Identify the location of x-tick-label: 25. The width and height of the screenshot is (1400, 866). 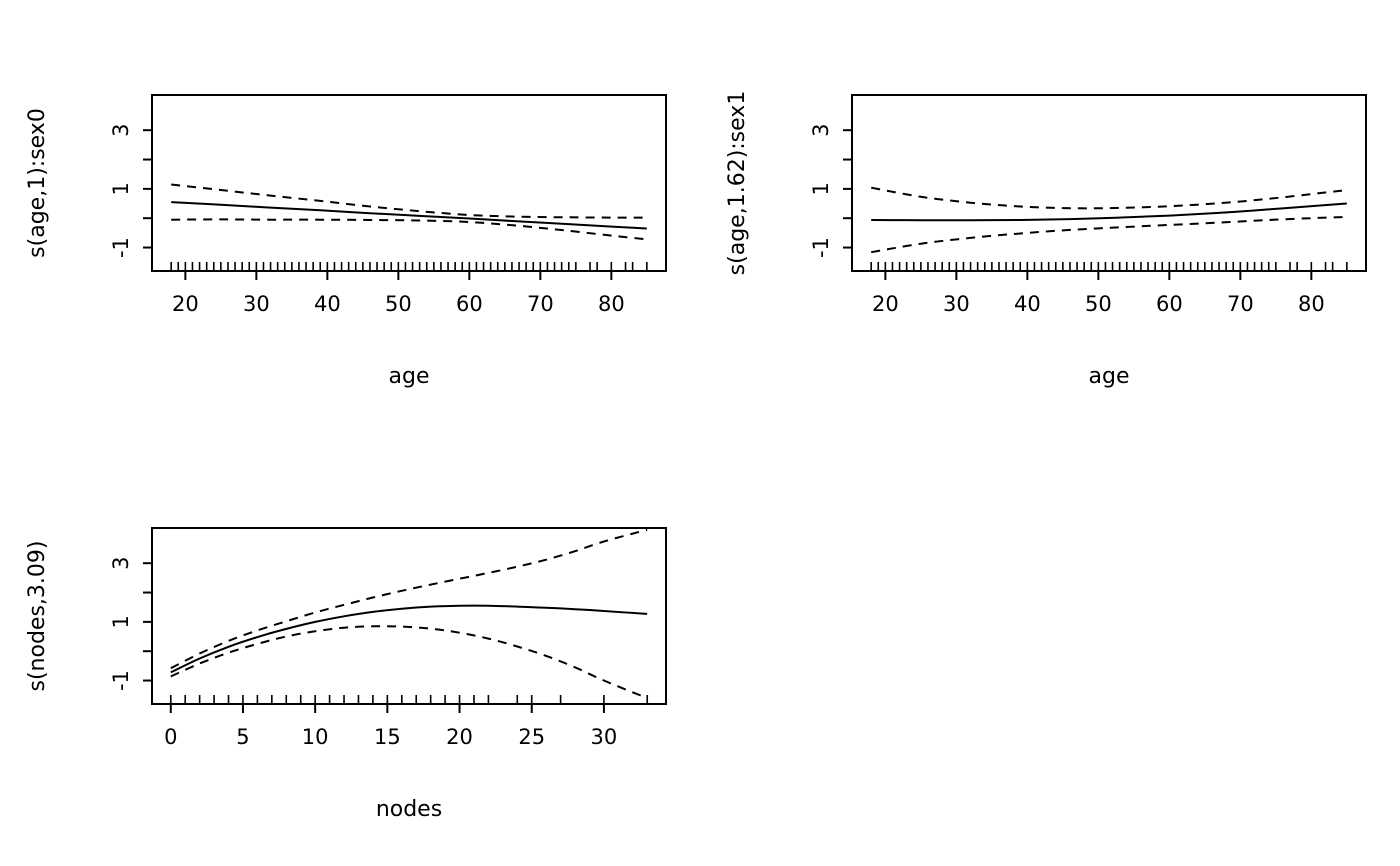
(531, 737).